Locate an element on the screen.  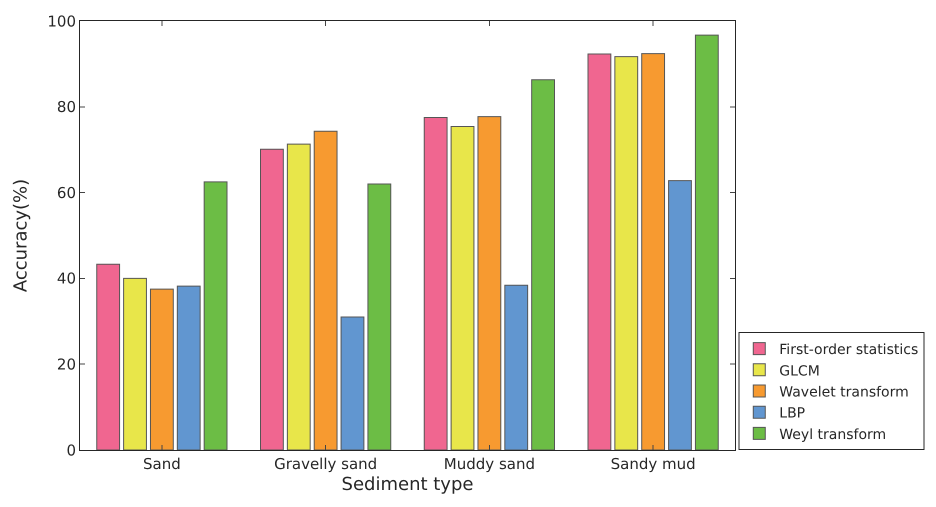
x-tick-label: Sand is located at coordinates (162, 464).